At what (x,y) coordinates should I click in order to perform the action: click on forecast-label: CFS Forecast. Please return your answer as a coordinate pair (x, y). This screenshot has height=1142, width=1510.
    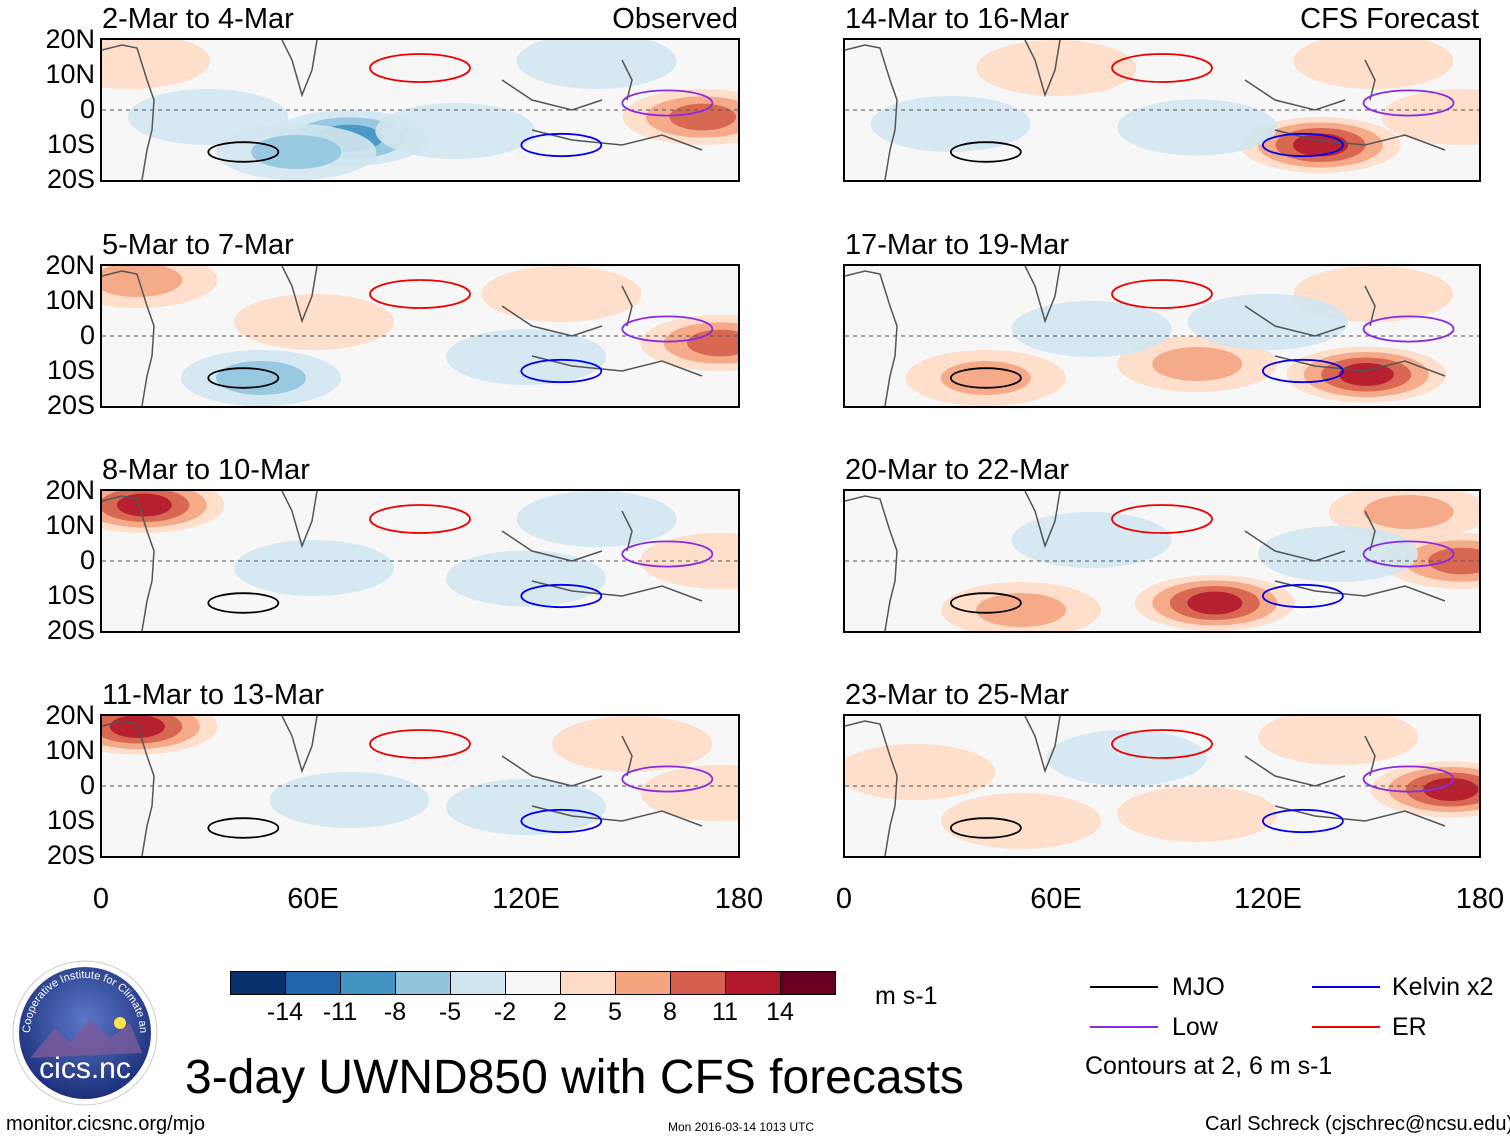
    Looking at the image, I should click on (1389, 19).